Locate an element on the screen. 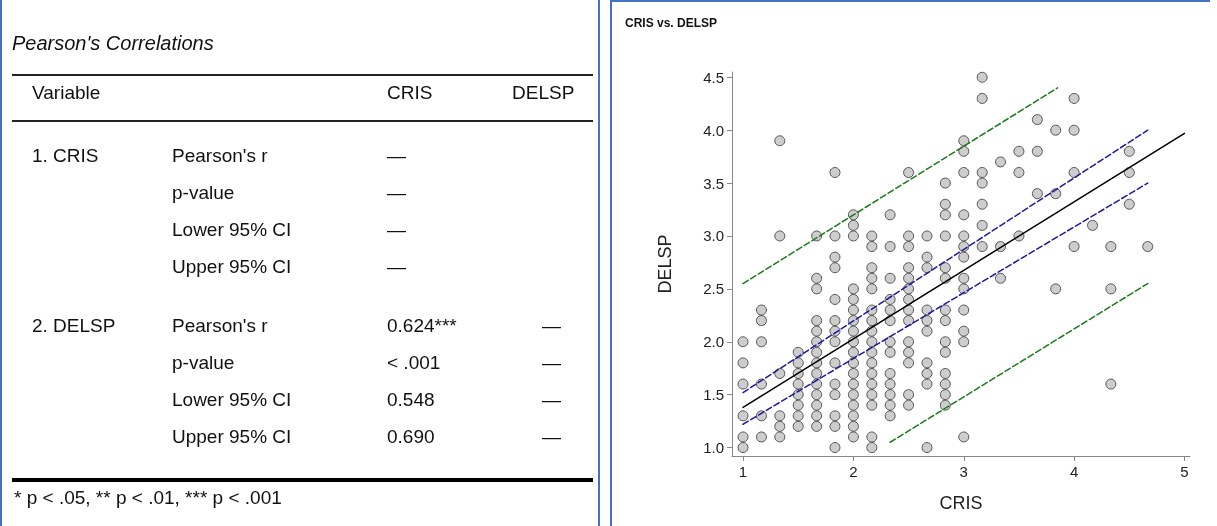  x-tick-label: 2 is located at coordinates (853, 471).